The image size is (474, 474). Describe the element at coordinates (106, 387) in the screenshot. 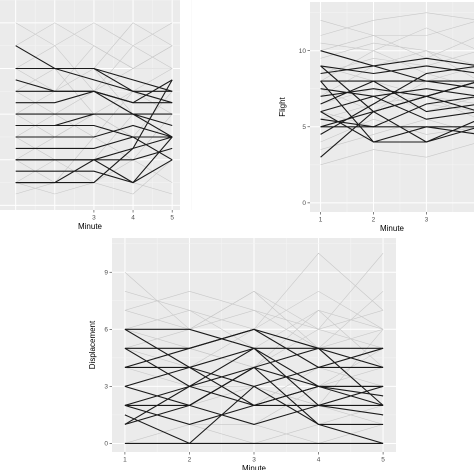

I see `y-tick-label: 3` at that location.